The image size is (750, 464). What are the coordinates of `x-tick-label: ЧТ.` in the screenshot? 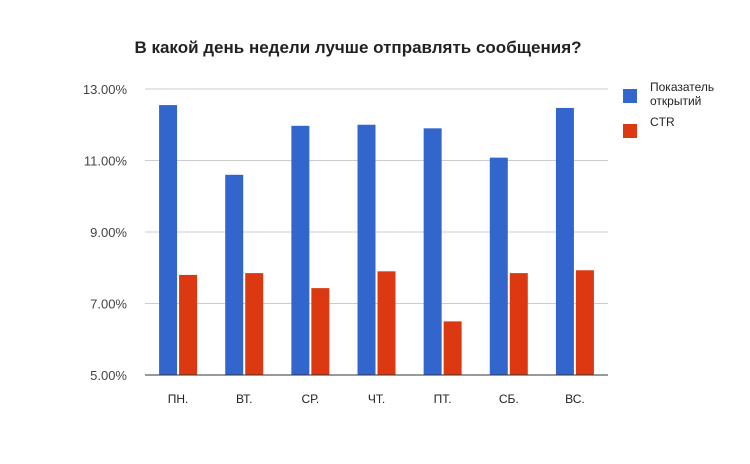 It's located at (376, 399).